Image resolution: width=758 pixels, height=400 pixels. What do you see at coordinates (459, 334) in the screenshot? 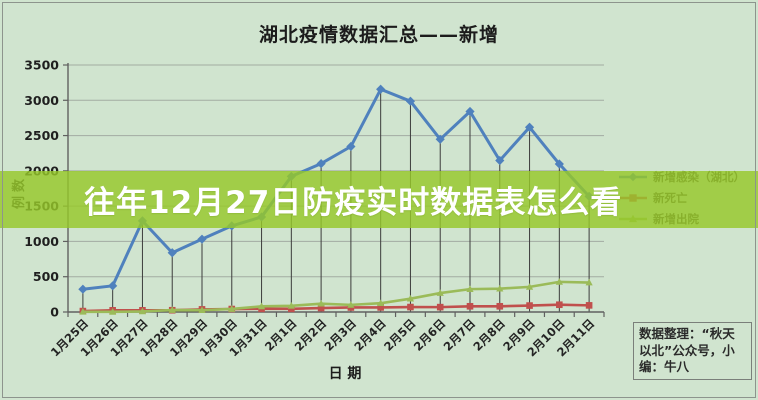
I see `x-category-label: 2月7日` at bounding box center [459, 334].